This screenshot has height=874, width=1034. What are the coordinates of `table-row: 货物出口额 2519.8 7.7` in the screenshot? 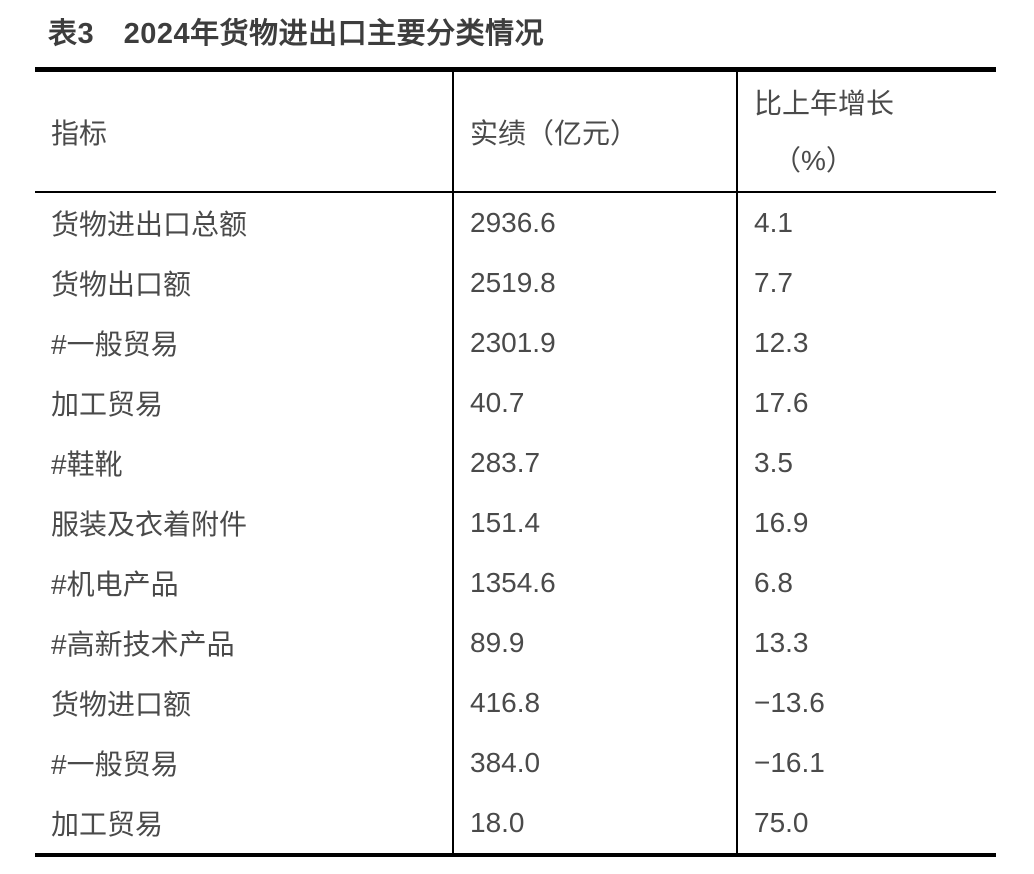 It's located at (515, 283).